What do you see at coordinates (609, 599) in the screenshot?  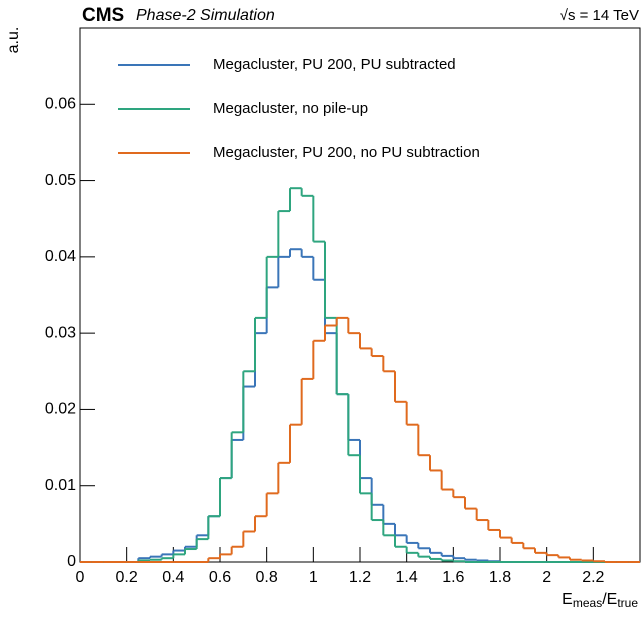 I see `x-label-main: /E` at bounding box center [609, 599].